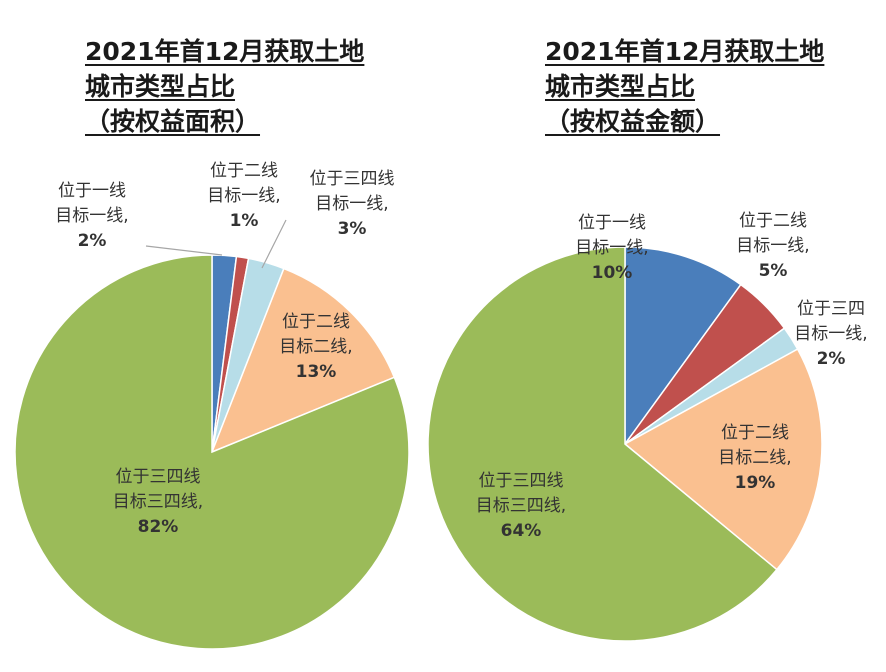 This screenshot has width=886, height=672. I want to click on right-chart-title: 2021年首12月获取土地 城市类型占比 （按权益金额）, so click(684, 86).